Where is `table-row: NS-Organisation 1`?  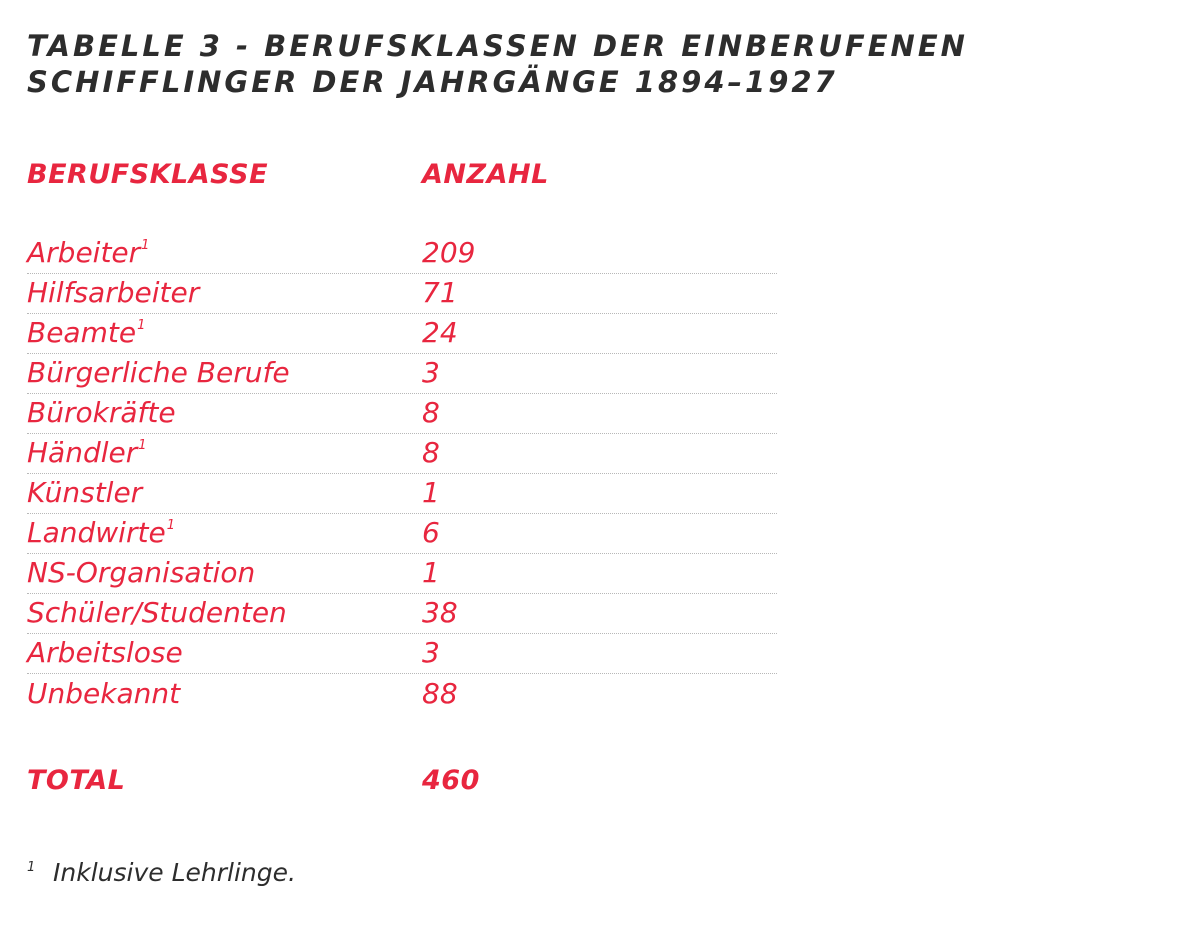
table-row: NS-Organisation 1 is located at coordinates (402, 574).